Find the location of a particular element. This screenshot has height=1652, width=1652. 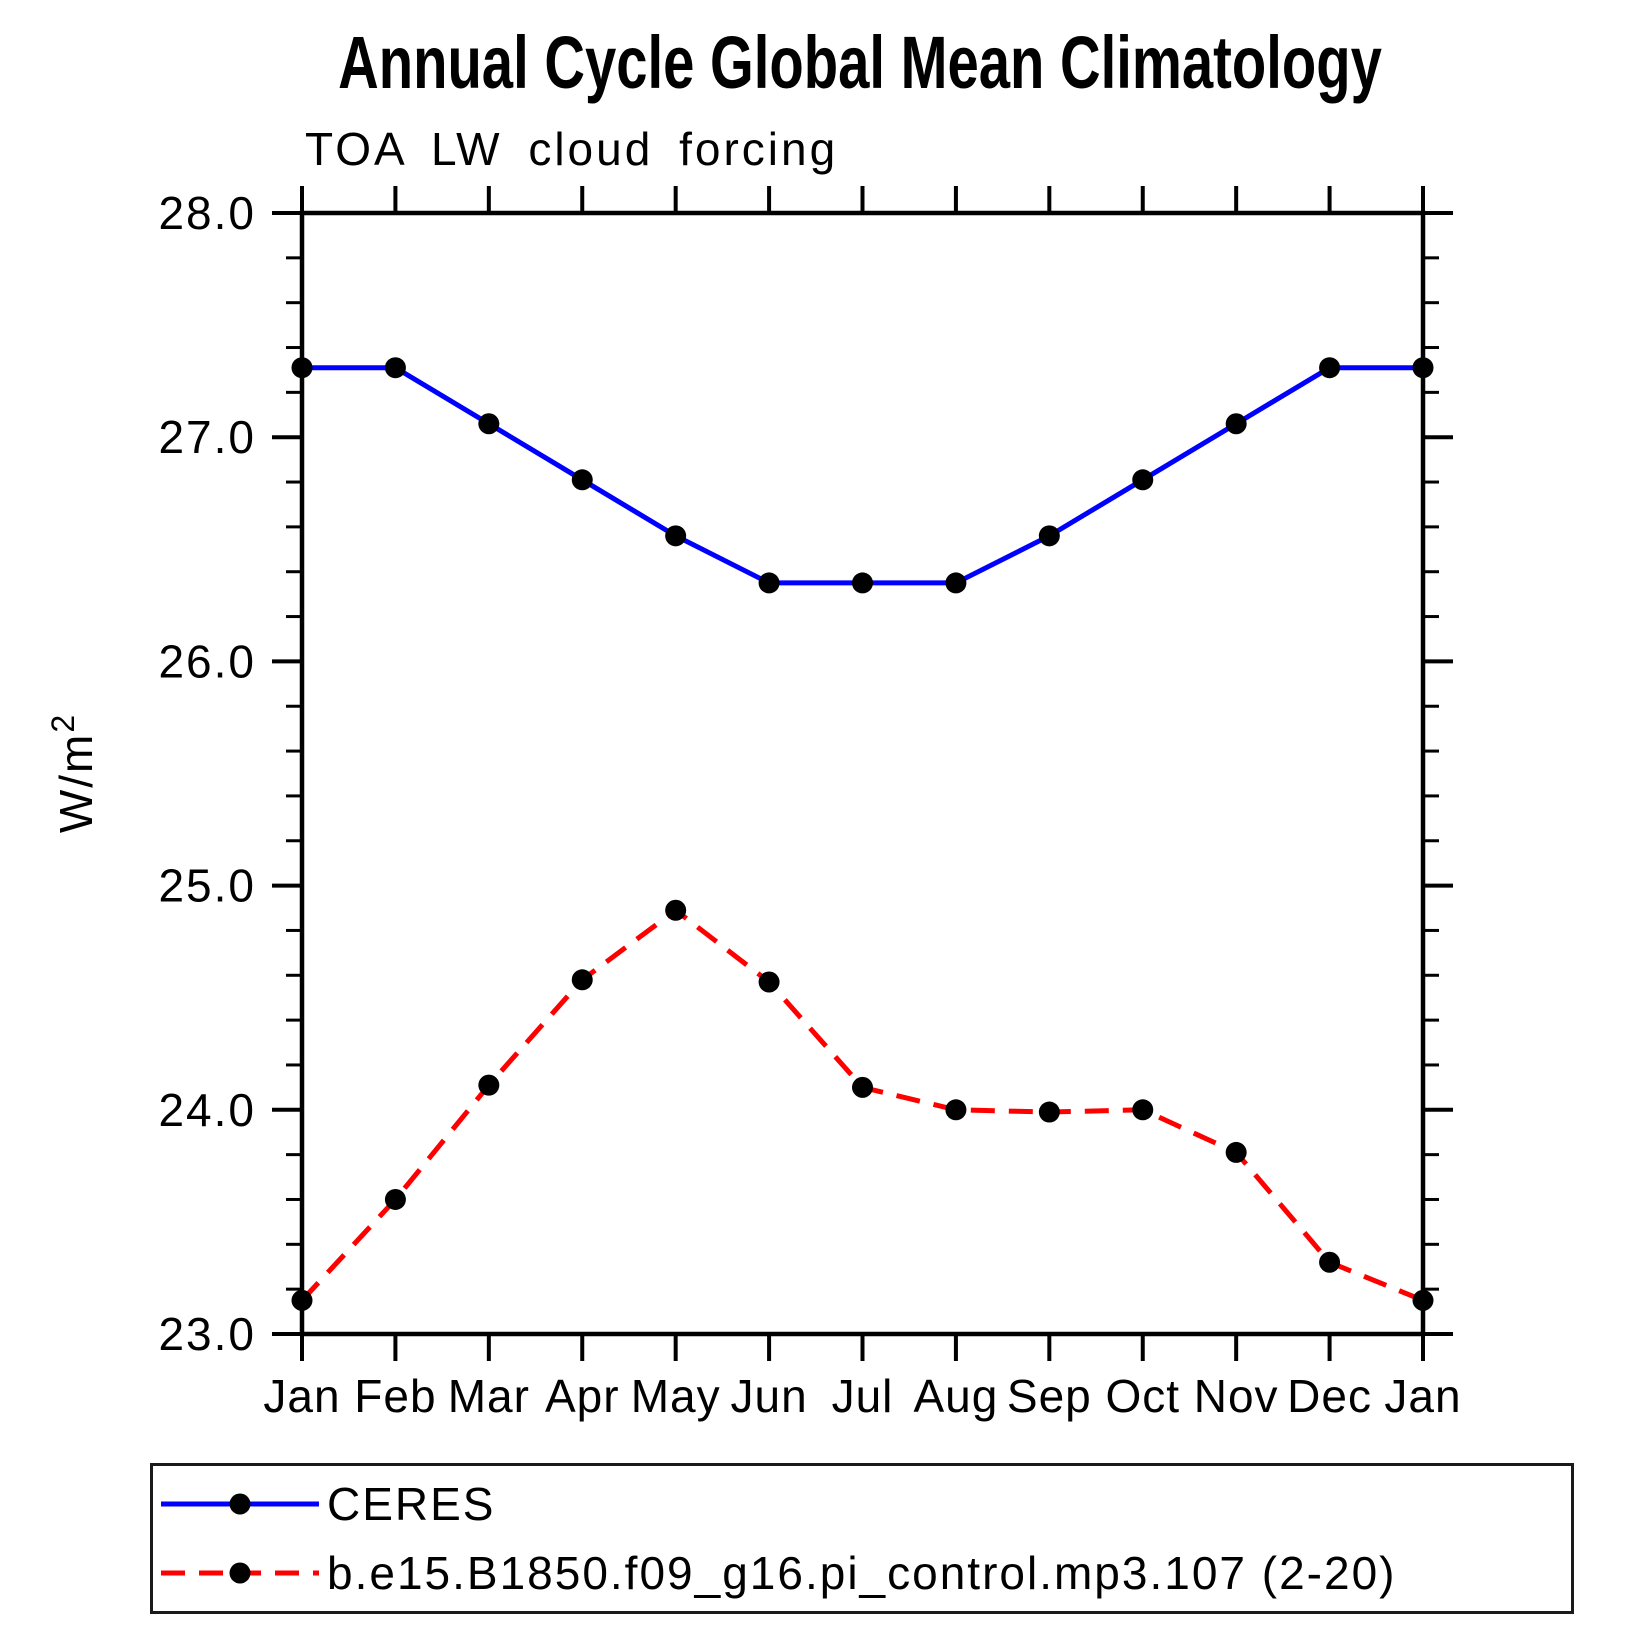

chart-subtitle: TOA LW cloud forcing is located at coordinates (572, 149).